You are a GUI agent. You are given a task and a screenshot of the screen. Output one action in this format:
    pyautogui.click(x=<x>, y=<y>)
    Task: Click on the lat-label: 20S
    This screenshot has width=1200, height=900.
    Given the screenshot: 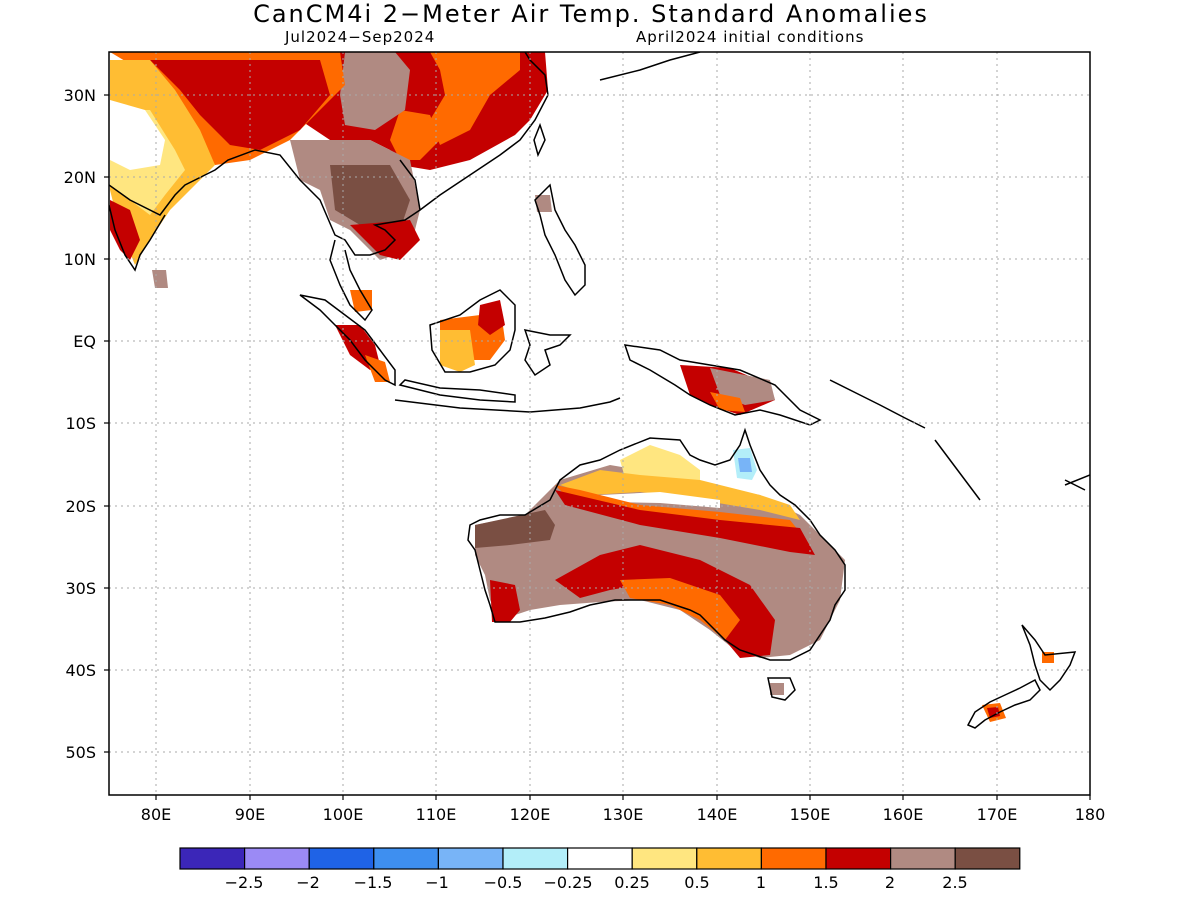 What is the action you would take?
    pyautogui.click(x=80, y=506)
    